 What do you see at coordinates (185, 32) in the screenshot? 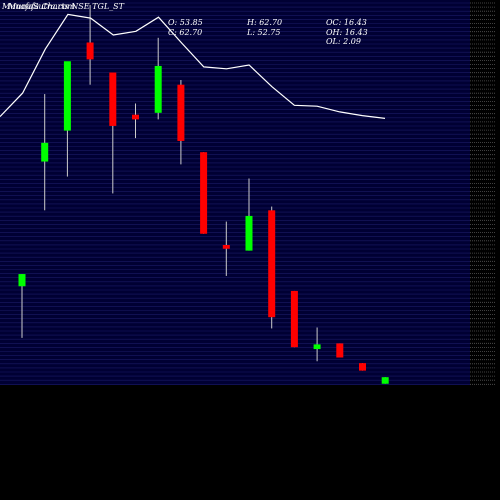
I see `ohlc-close: C: 62.70` at bounding box center [185, 32].